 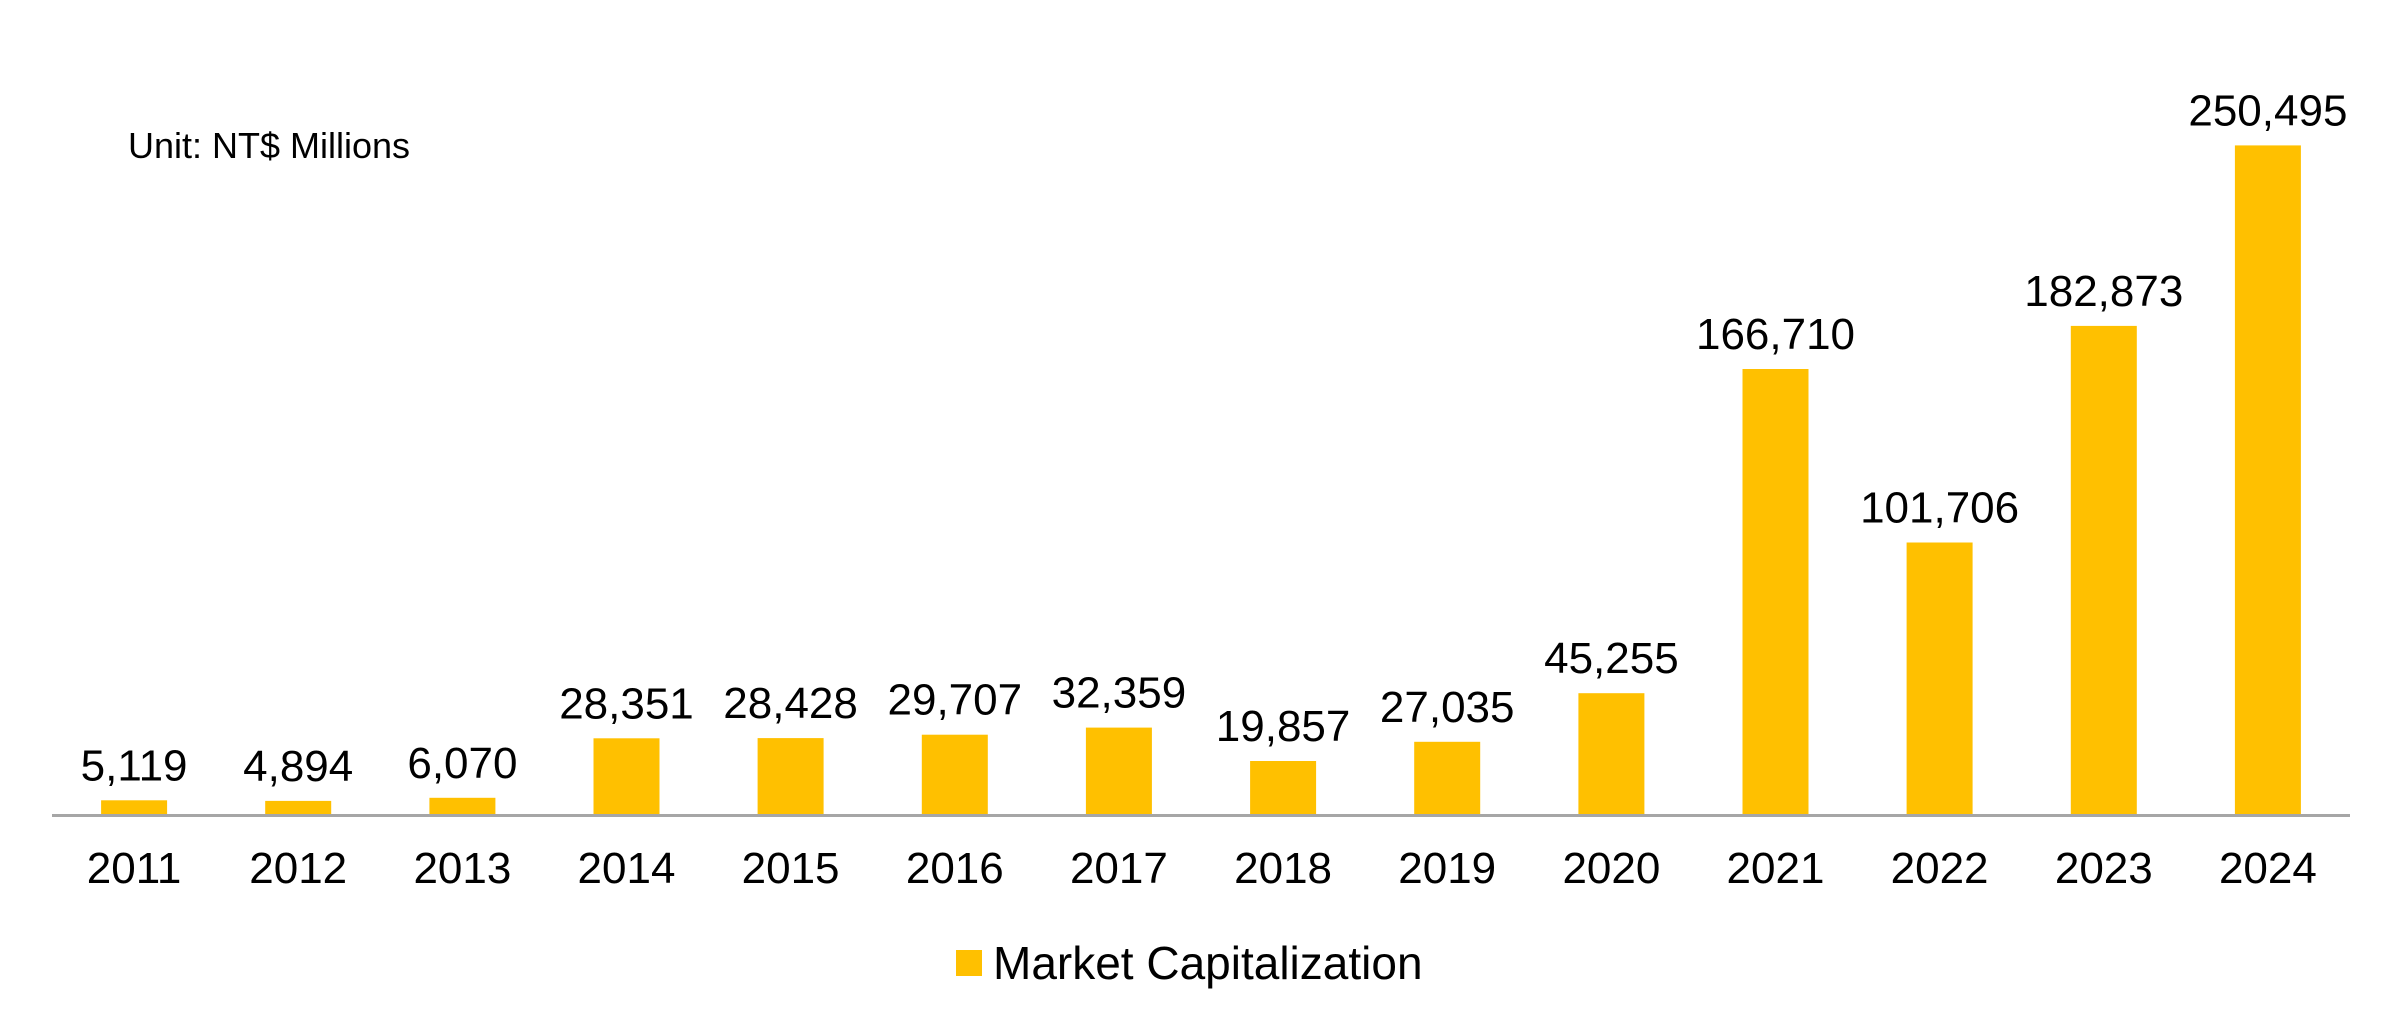 What do you see at coordinates (2268, 868) in the screenshot?
I see `x-tick-2024: 2024` at bounding box center [2268, 868].